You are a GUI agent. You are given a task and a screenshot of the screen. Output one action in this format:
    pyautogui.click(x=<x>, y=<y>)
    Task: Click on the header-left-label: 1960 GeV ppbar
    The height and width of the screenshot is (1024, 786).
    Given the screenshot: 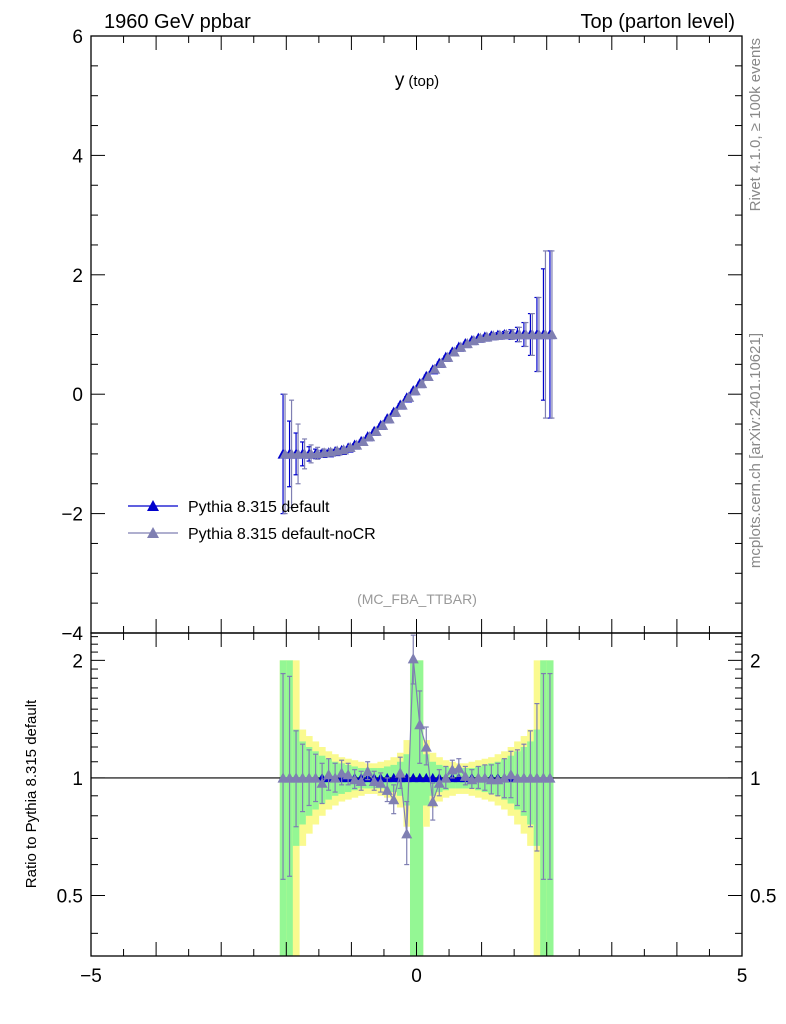 What is the action you would take?
    pyautogui.click(x=177, y=22)
    